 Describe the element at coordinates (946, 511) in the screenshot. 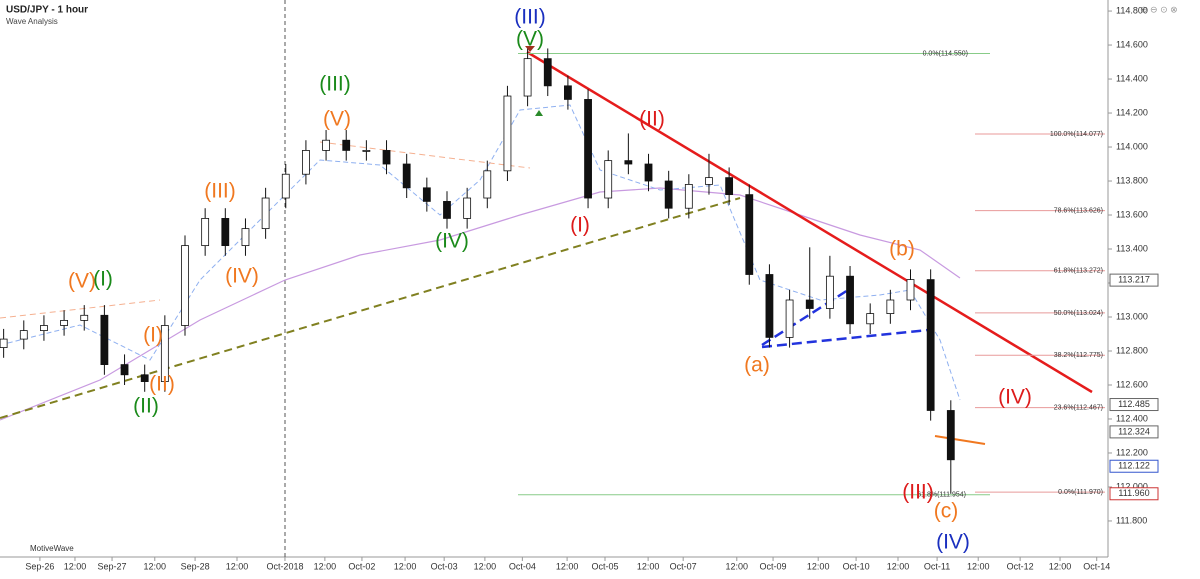

I see `wave-label: (c)` at that location.